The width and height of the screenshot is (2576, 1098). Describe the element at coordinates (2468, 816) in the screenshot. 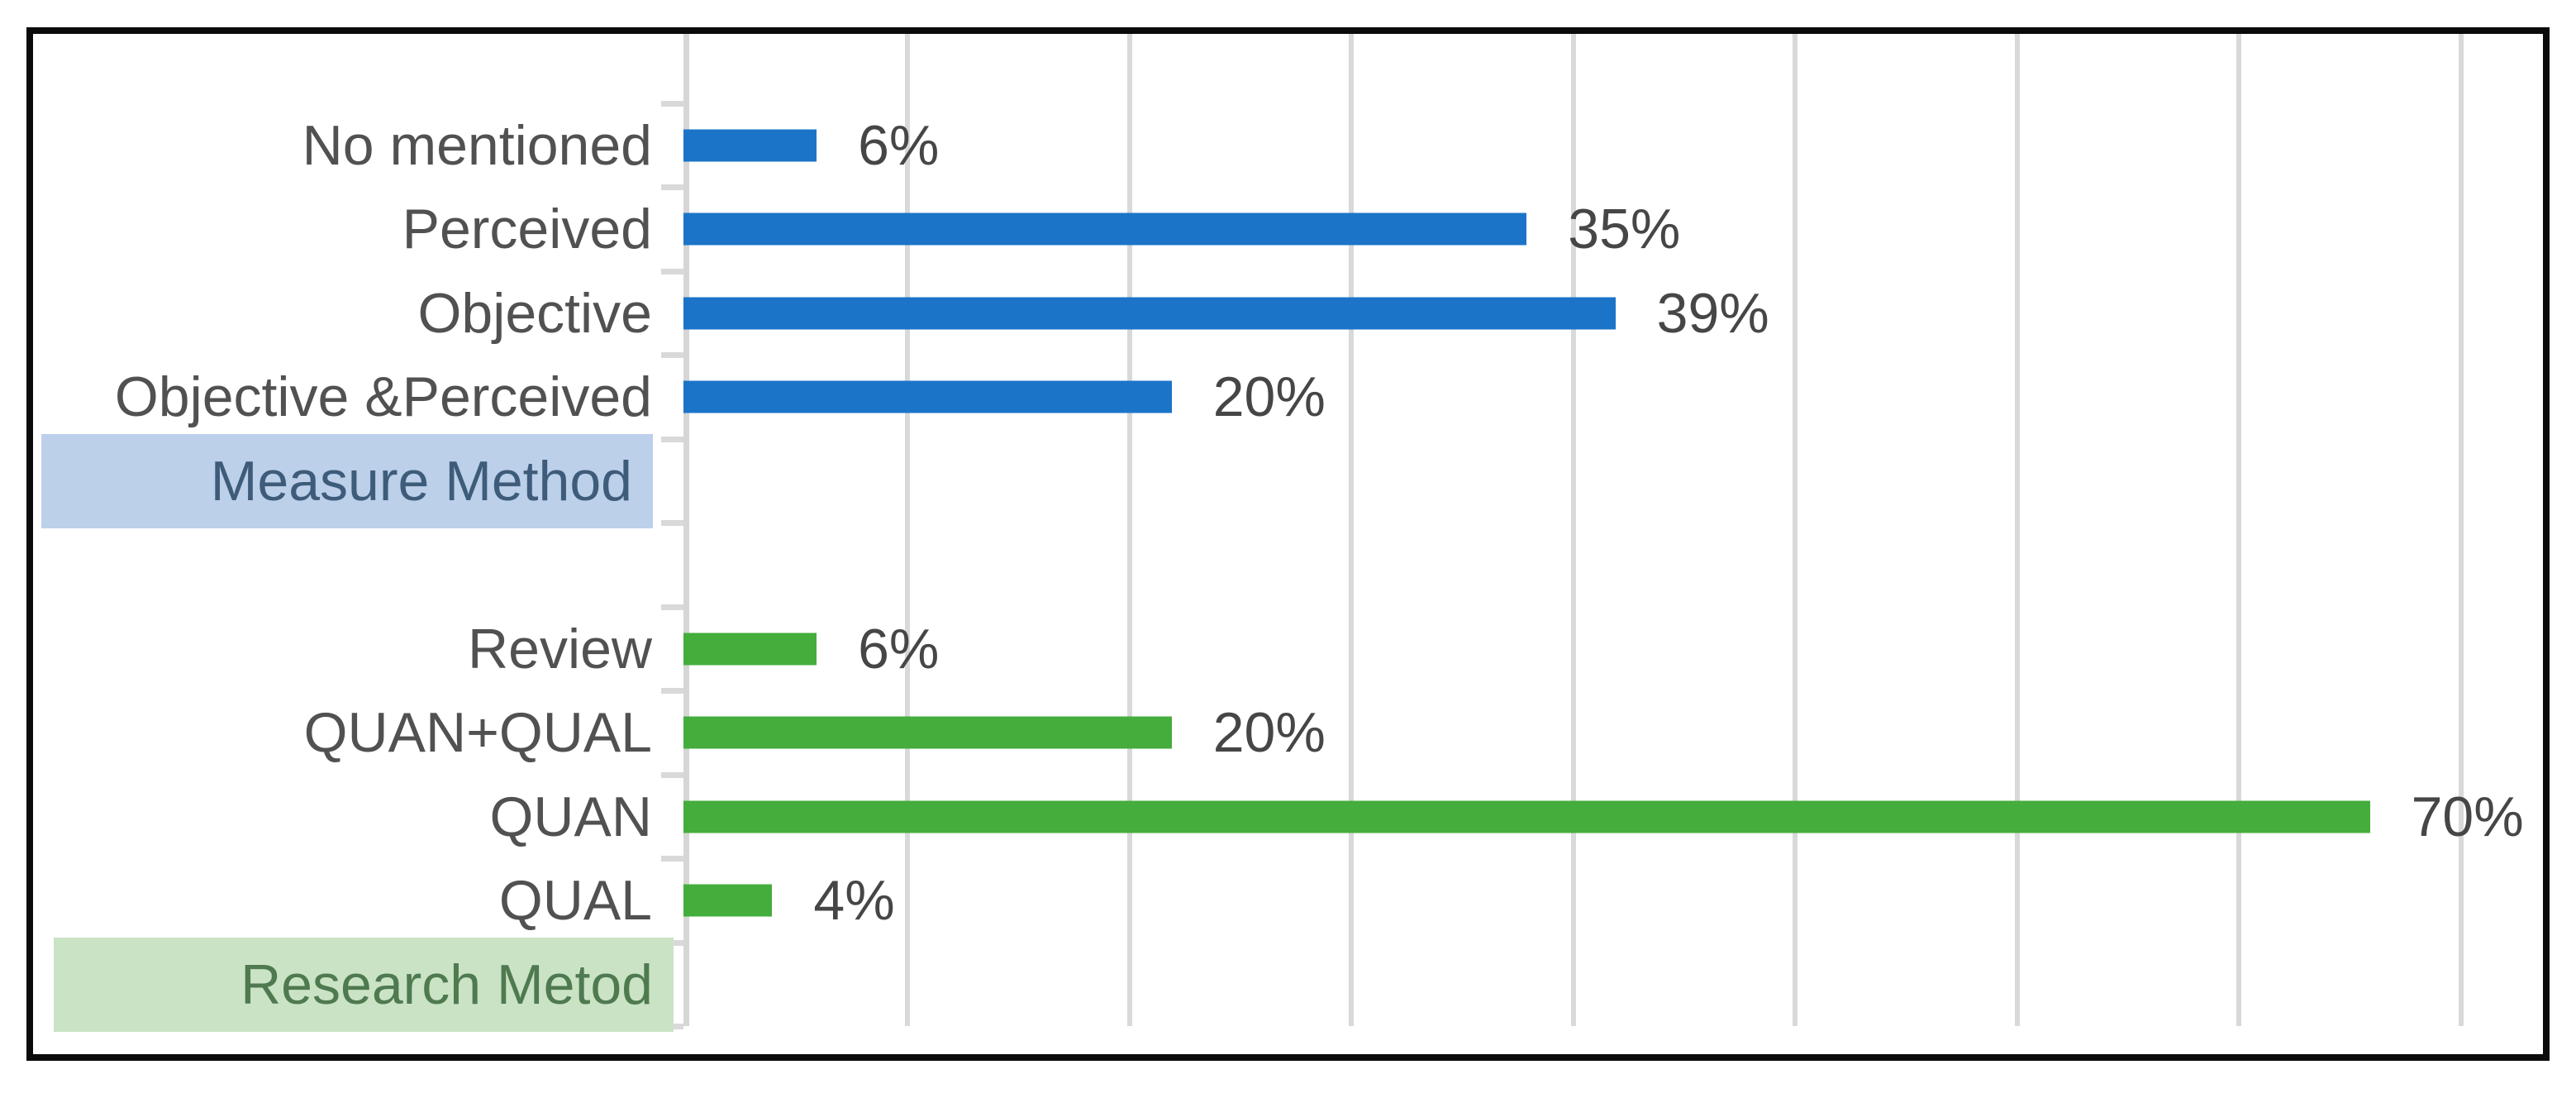

I see `value-label-quan: 70%` at that location.